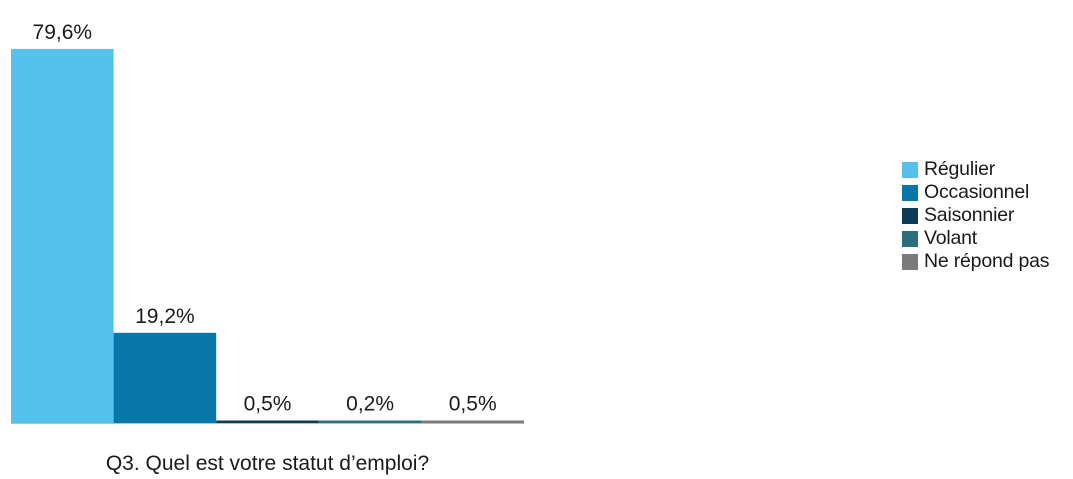 The height and width of the screenshot is (479, 1073). I want to click on legend-item: Occasionnel, so click(975, 192).